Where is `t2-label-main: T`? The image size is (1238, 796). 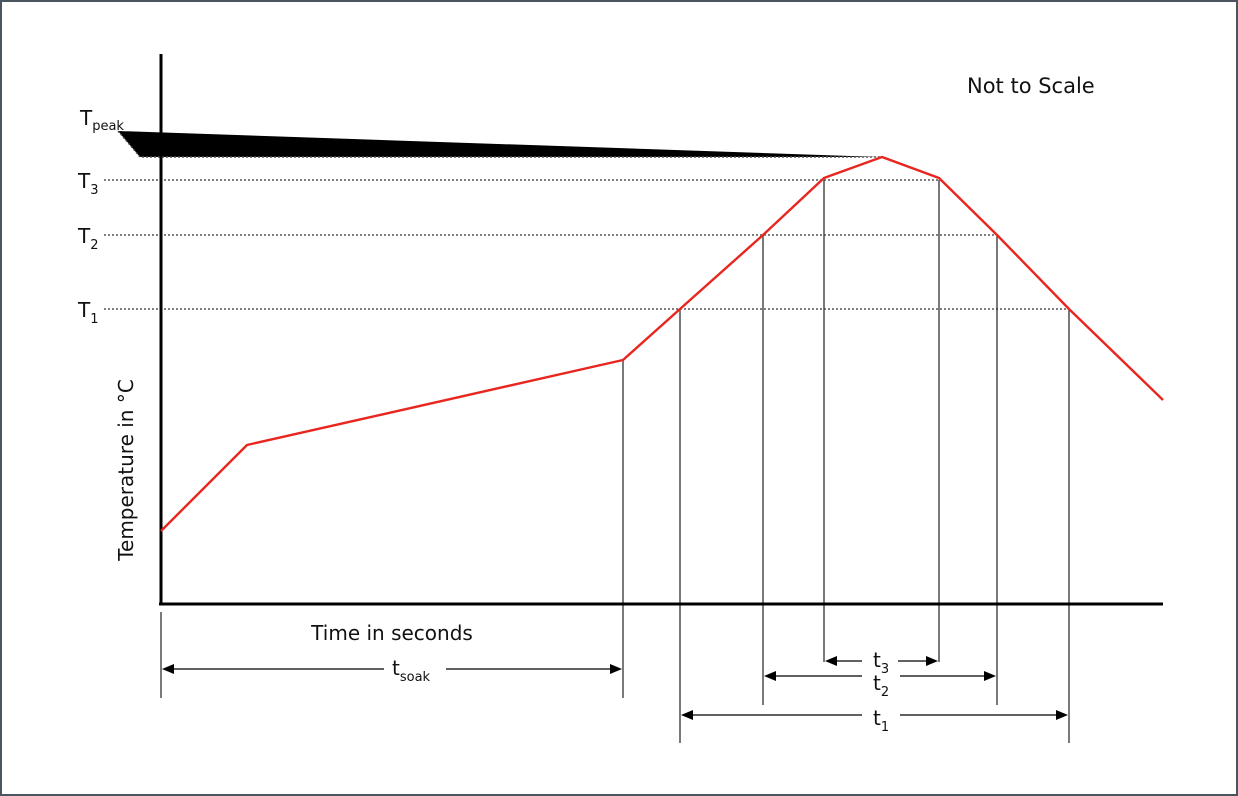 t2-label-main: T is located at coordinates (84, 236).